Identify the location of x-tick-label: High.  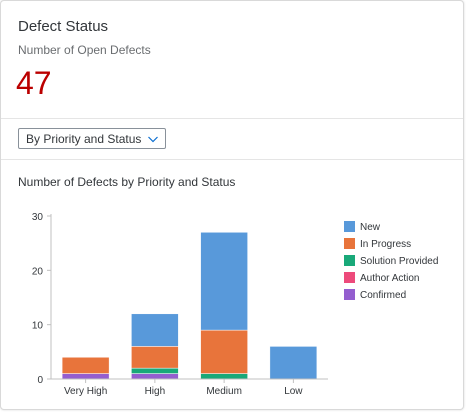
(155, 391).